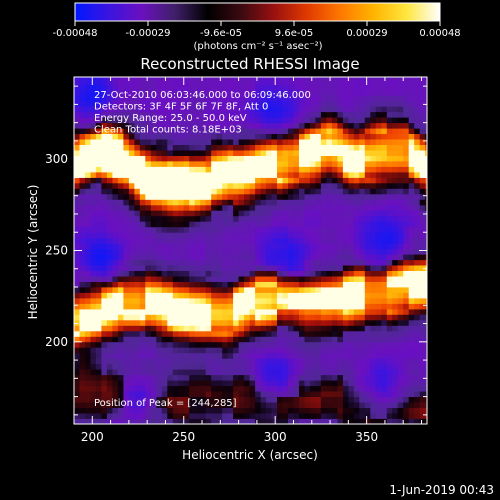 The image size is (500, 500). I want to click on x-tick-label: 300, so click(275, 437).